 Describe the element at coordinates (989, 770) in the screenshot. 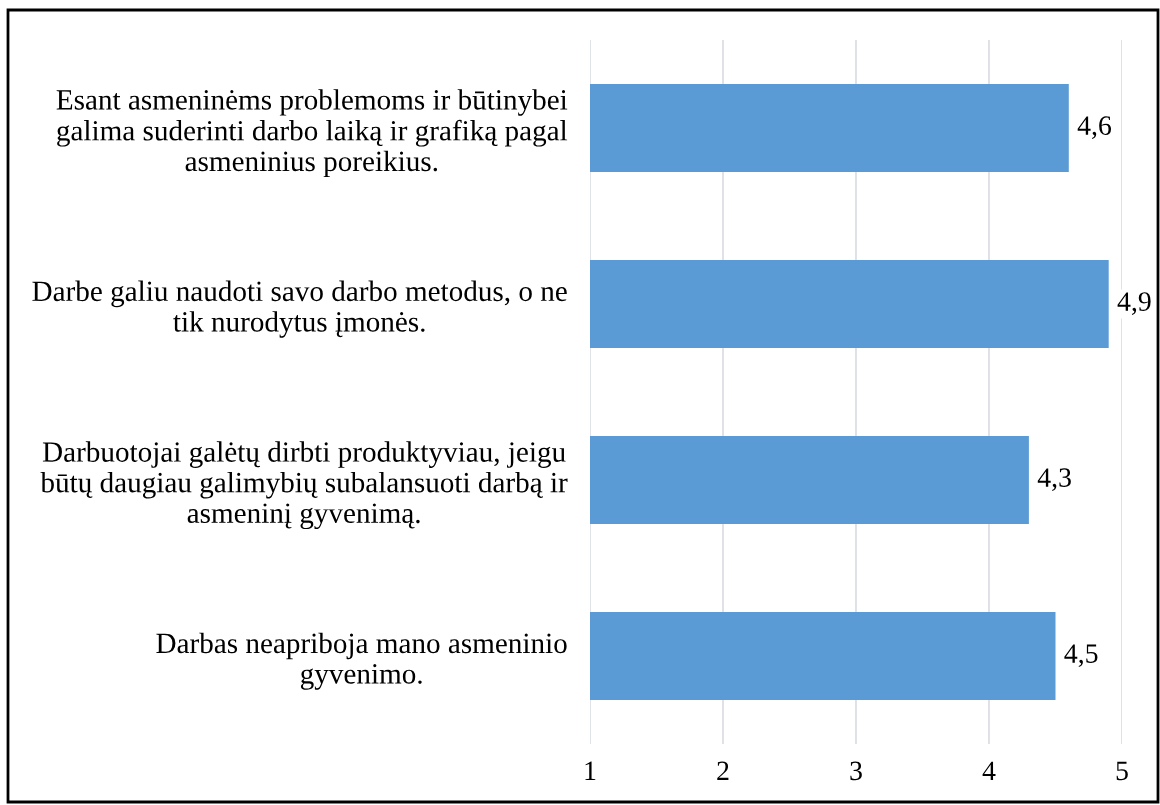

I see `x-tick-label: 4` at that location.